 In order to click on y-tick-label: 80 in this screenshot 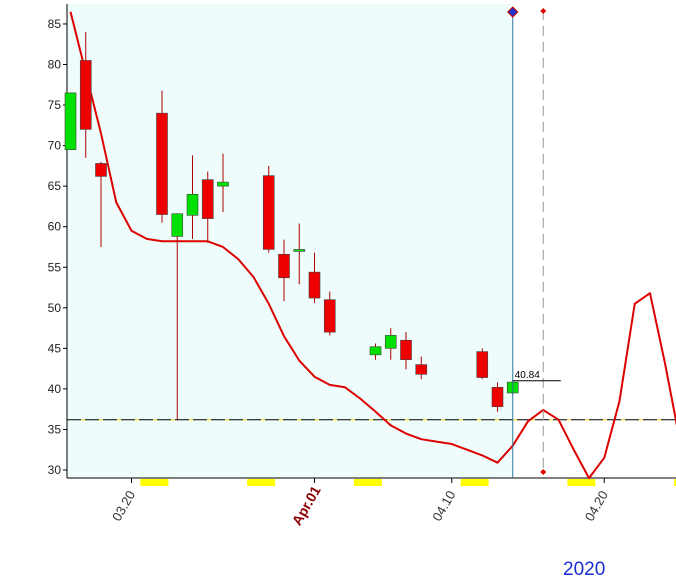, I will do `click(55, 65)`.